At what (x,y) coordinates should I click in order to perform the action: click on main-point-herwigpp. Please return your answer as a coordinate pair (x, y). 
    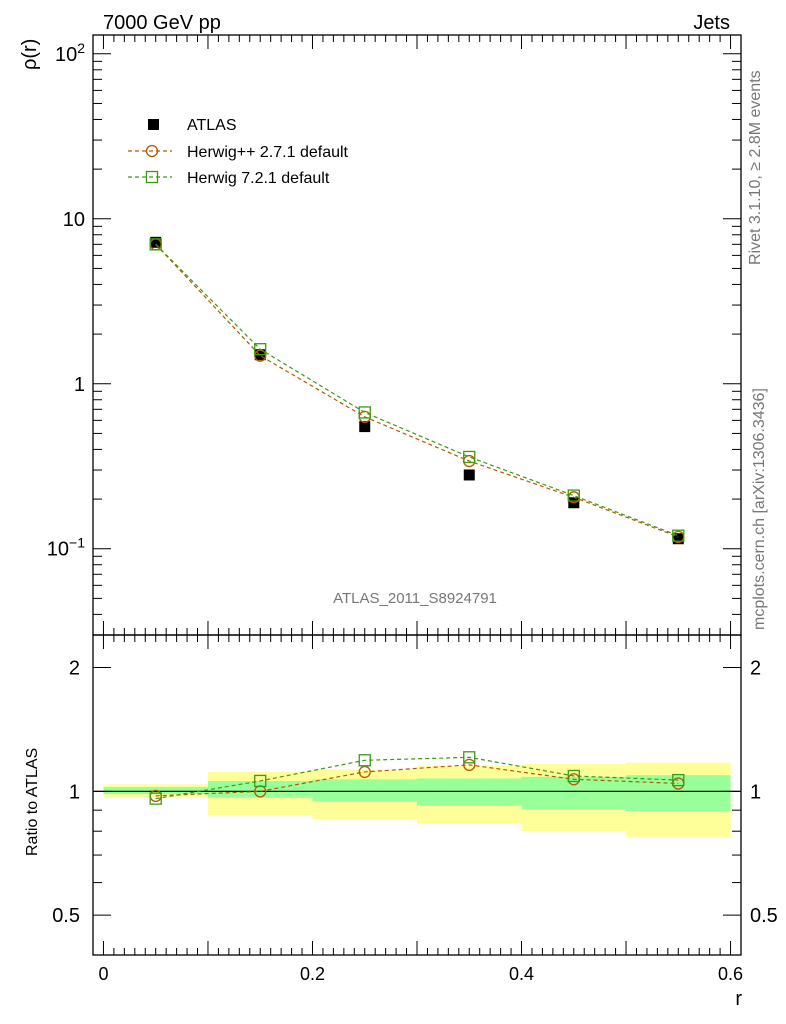
    Looking at the image, I should click on (260, 355).